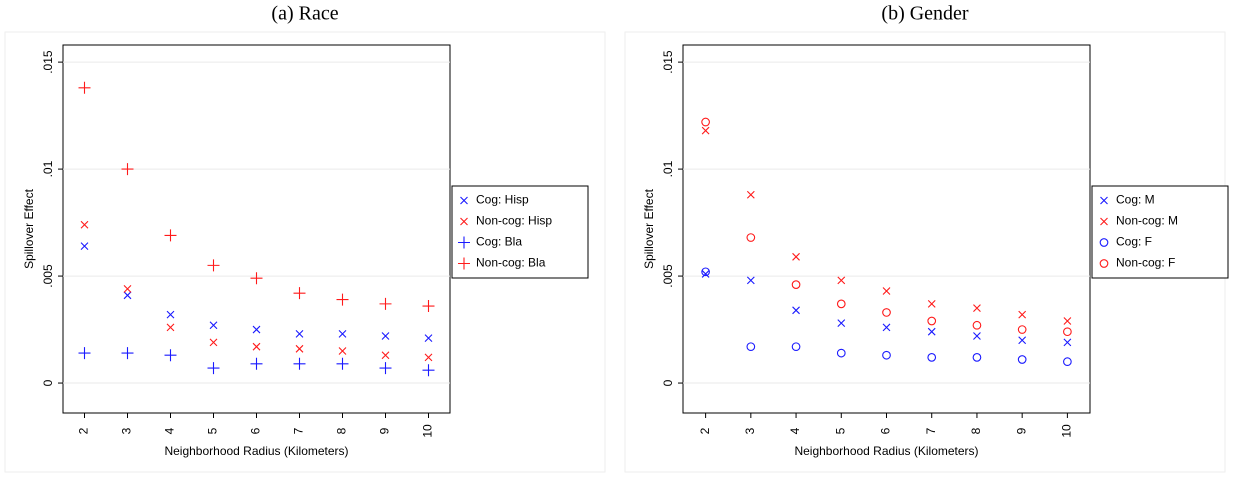  I want to click on legend-label: Non-cog: M, so click(1147, 221).